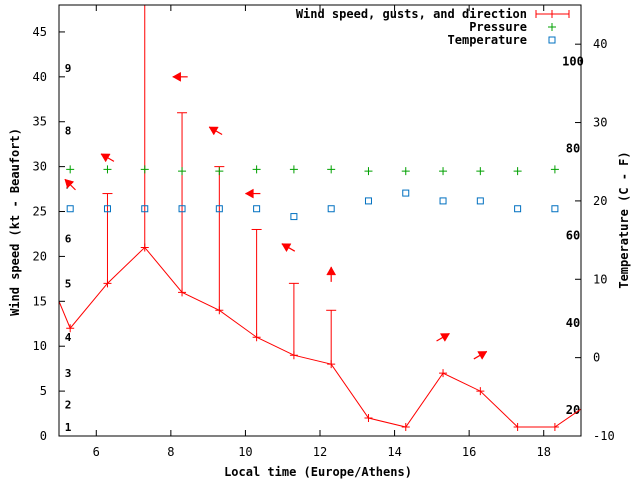  I want to click on beaufort-label: 1, so click(68, 427).